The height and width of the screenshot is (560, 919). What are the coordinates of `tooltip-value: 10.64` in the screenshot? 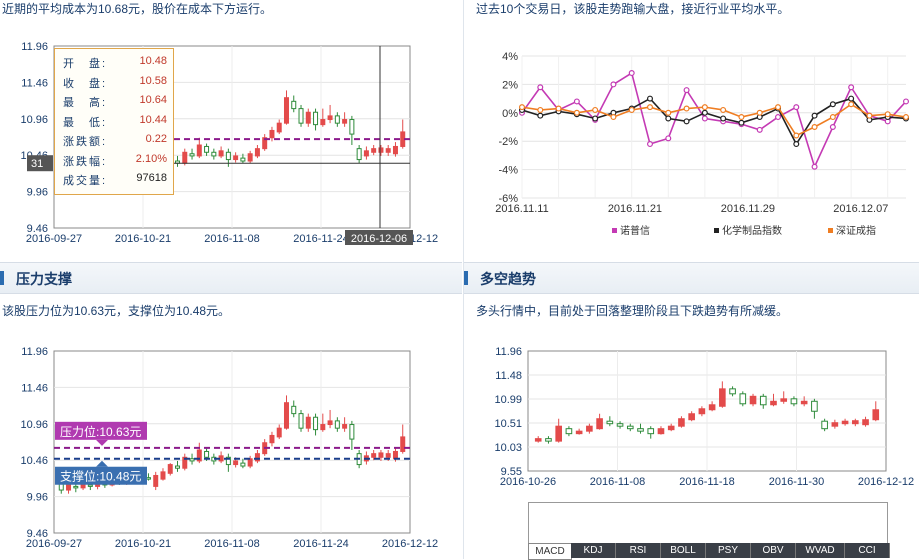 It's located at (153, 100).